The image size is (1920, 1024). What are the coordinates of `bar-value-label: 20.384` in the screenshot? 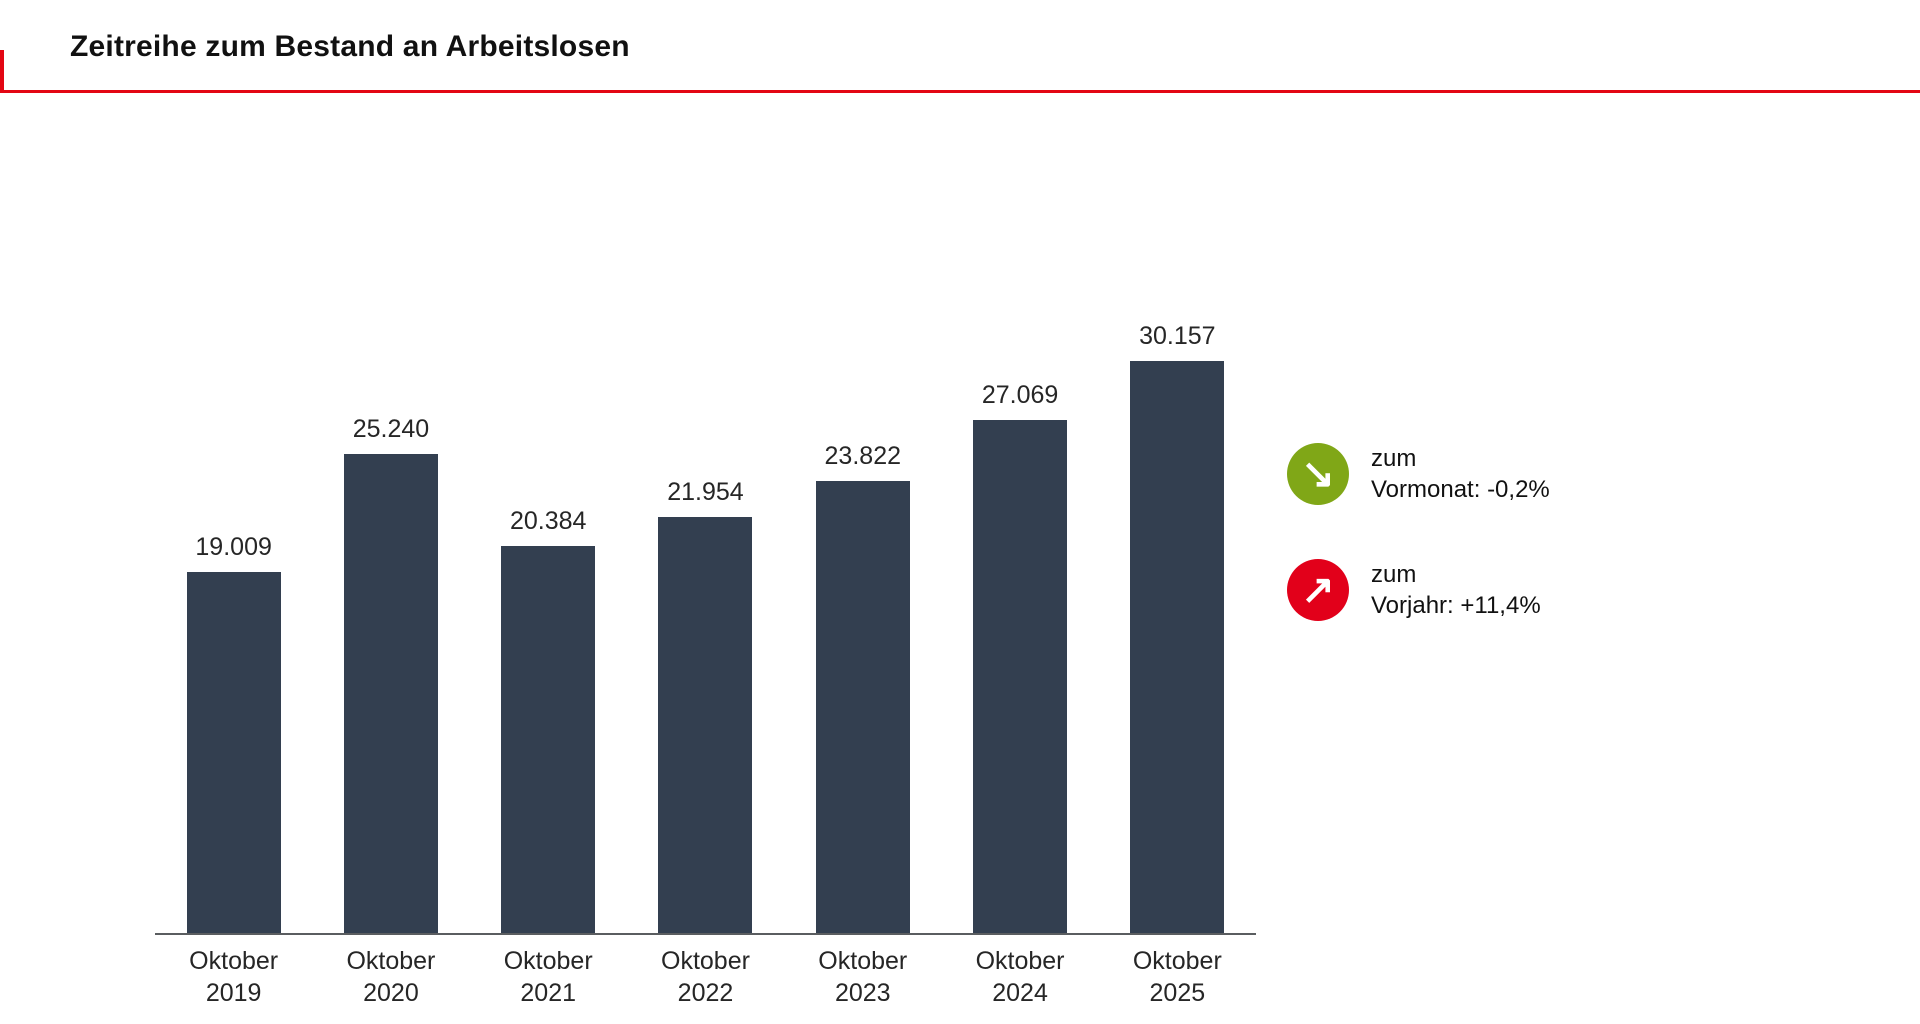 It's located at (548, 521).